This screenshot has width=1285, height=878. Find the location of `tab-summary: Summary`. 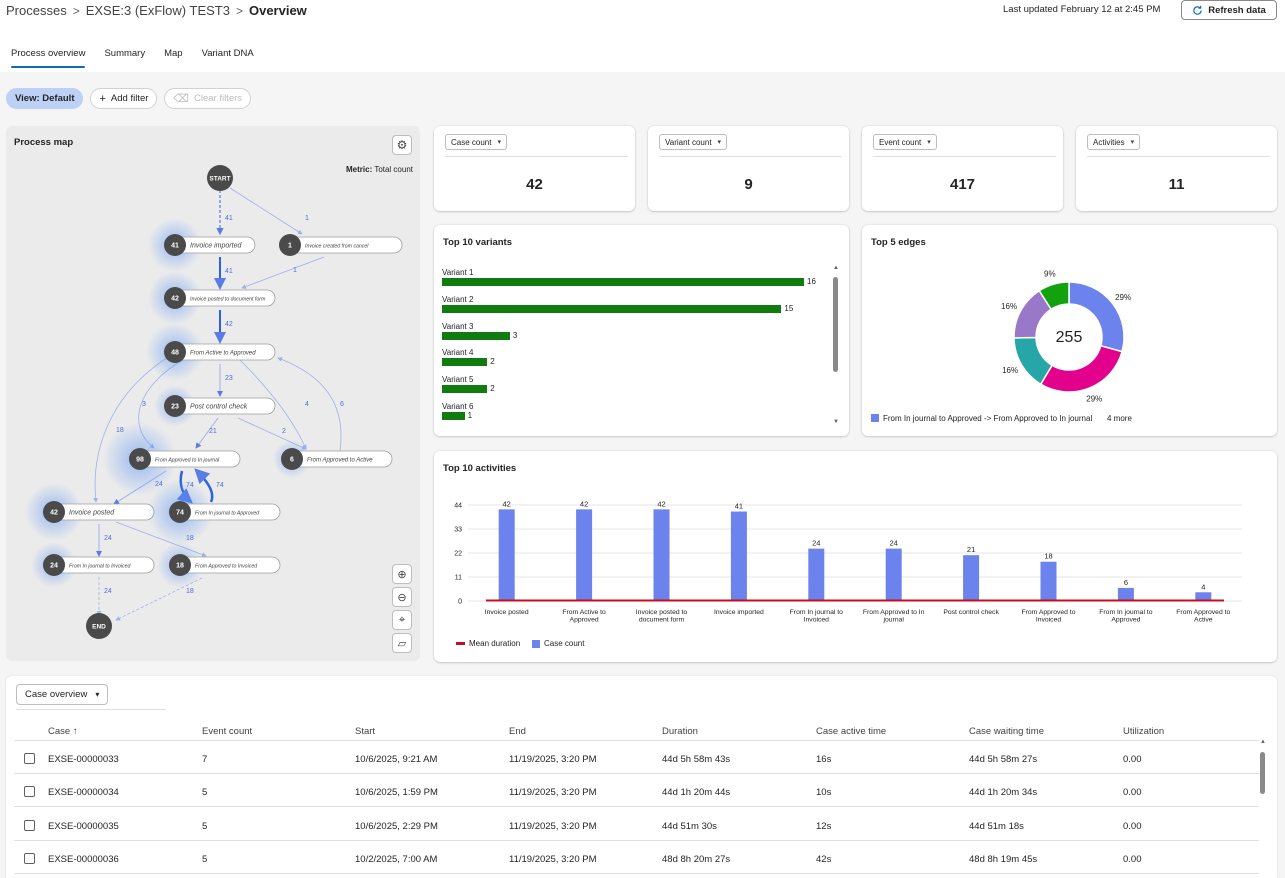

tab-summary: Summary is located at coordinates (125, 53).